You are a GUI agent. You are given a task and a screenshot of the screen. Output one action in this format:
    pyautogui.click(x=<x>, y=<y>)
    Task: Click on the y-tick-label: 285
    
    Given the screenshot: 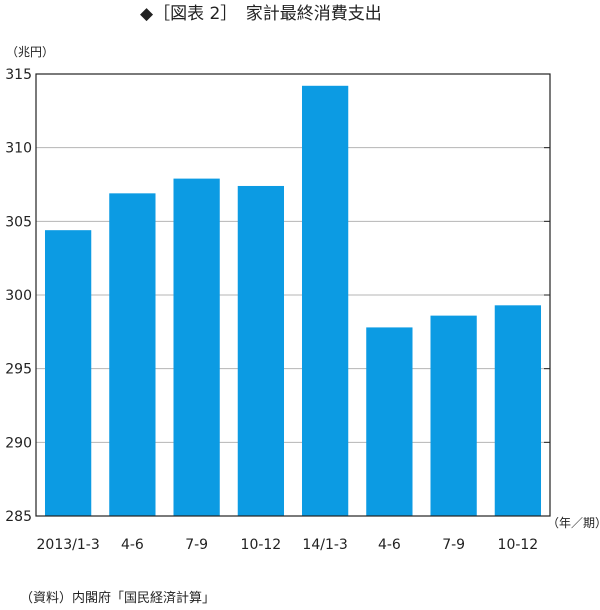 What is the action you would take?
    pyautogui.click(x=18, y=517)
    